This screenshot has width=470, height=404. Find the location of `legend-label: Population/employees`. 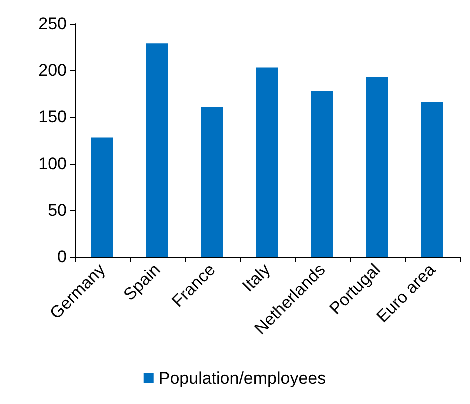

legend-label: Population/employees is located at coordinates (242, 378).